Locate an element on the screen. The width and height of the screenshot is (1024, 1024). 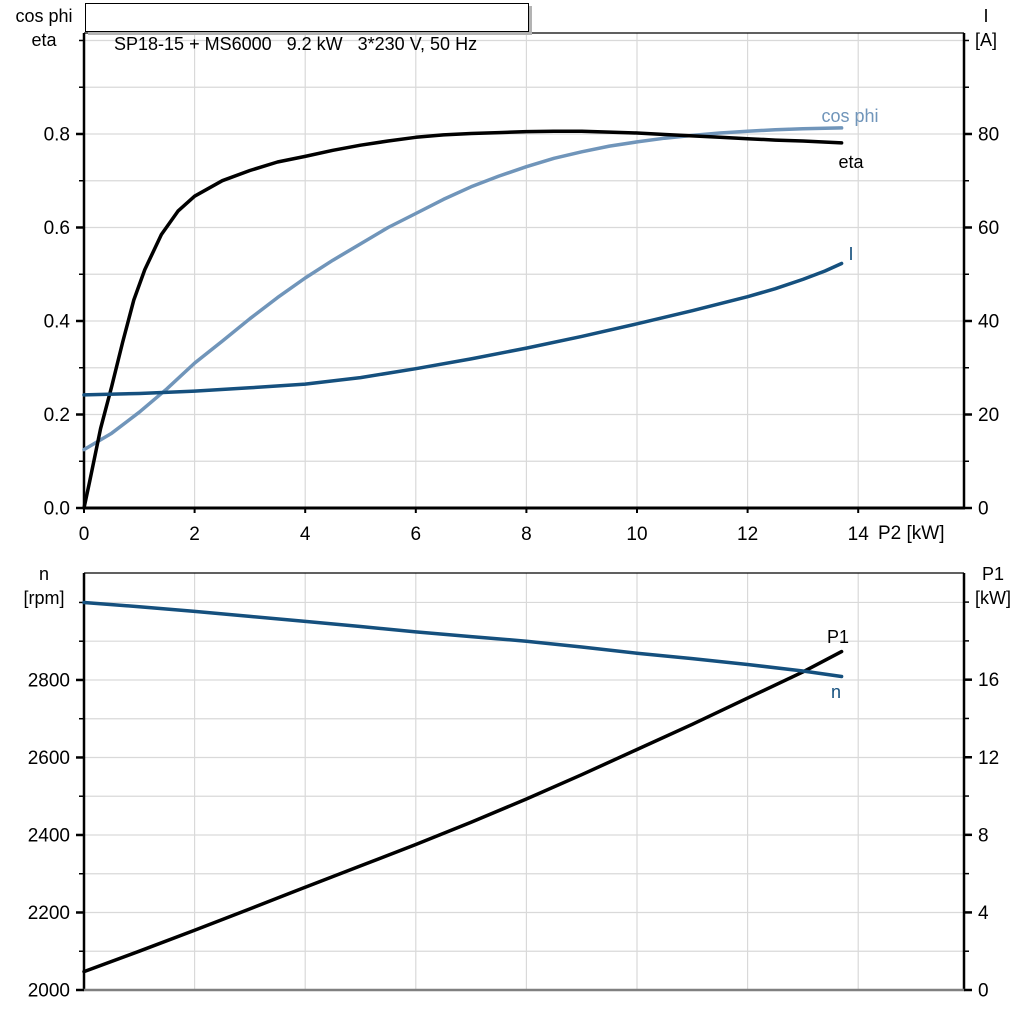
x-axis-tick-label: 12 is located at coordinates (747, 534).